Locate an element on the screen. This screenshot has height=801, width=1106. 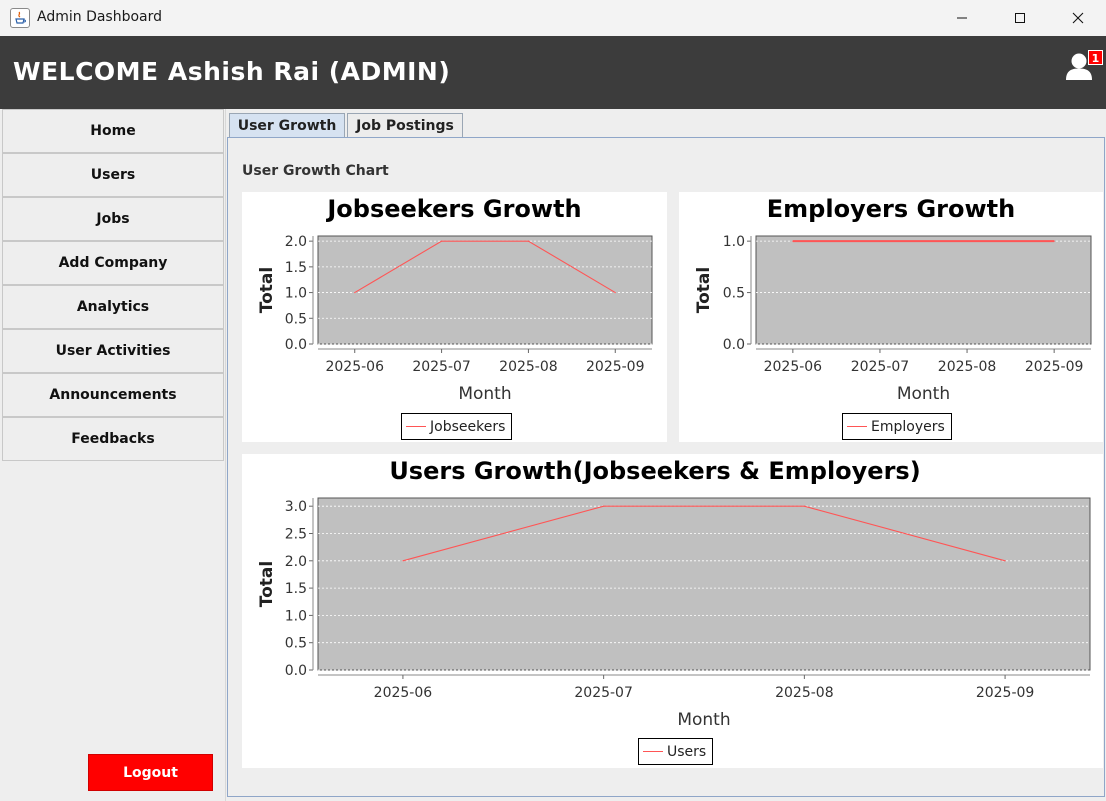
chart-legend: Employers is located at coordinates (897, 426).